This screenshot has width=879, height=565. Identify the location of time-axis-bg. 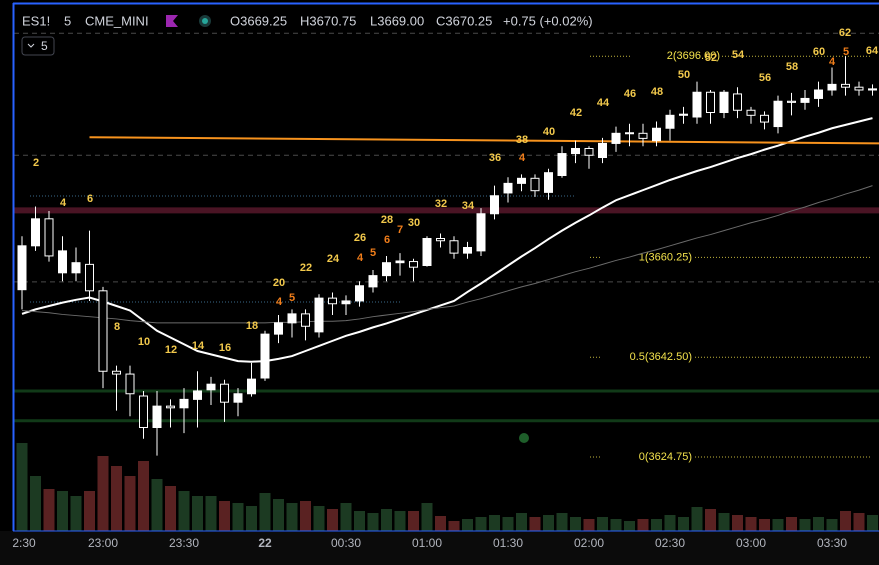
(439, 548).